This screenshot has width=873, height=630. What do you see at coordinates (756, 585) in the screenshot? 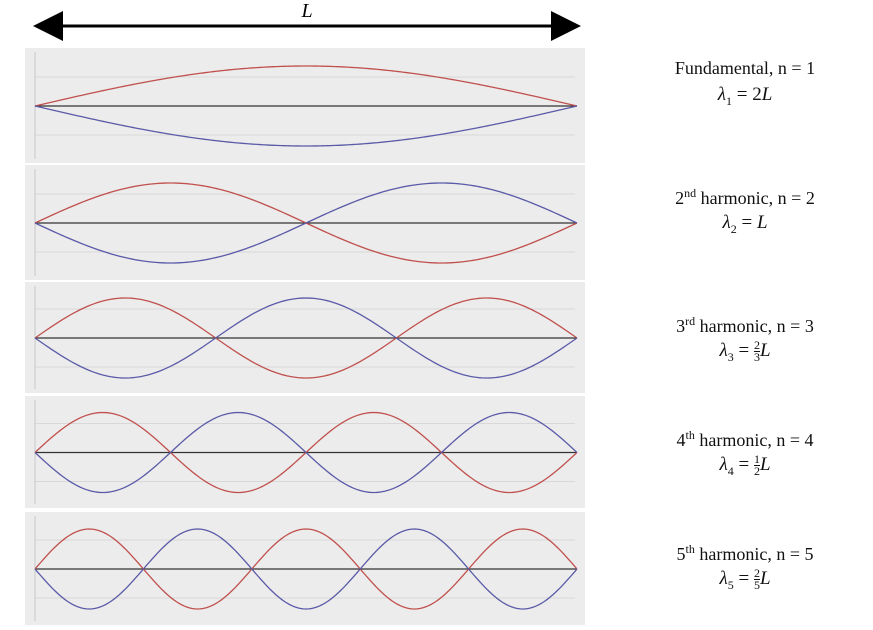
I see `denominator: 5` at bounding box center [756, 585].